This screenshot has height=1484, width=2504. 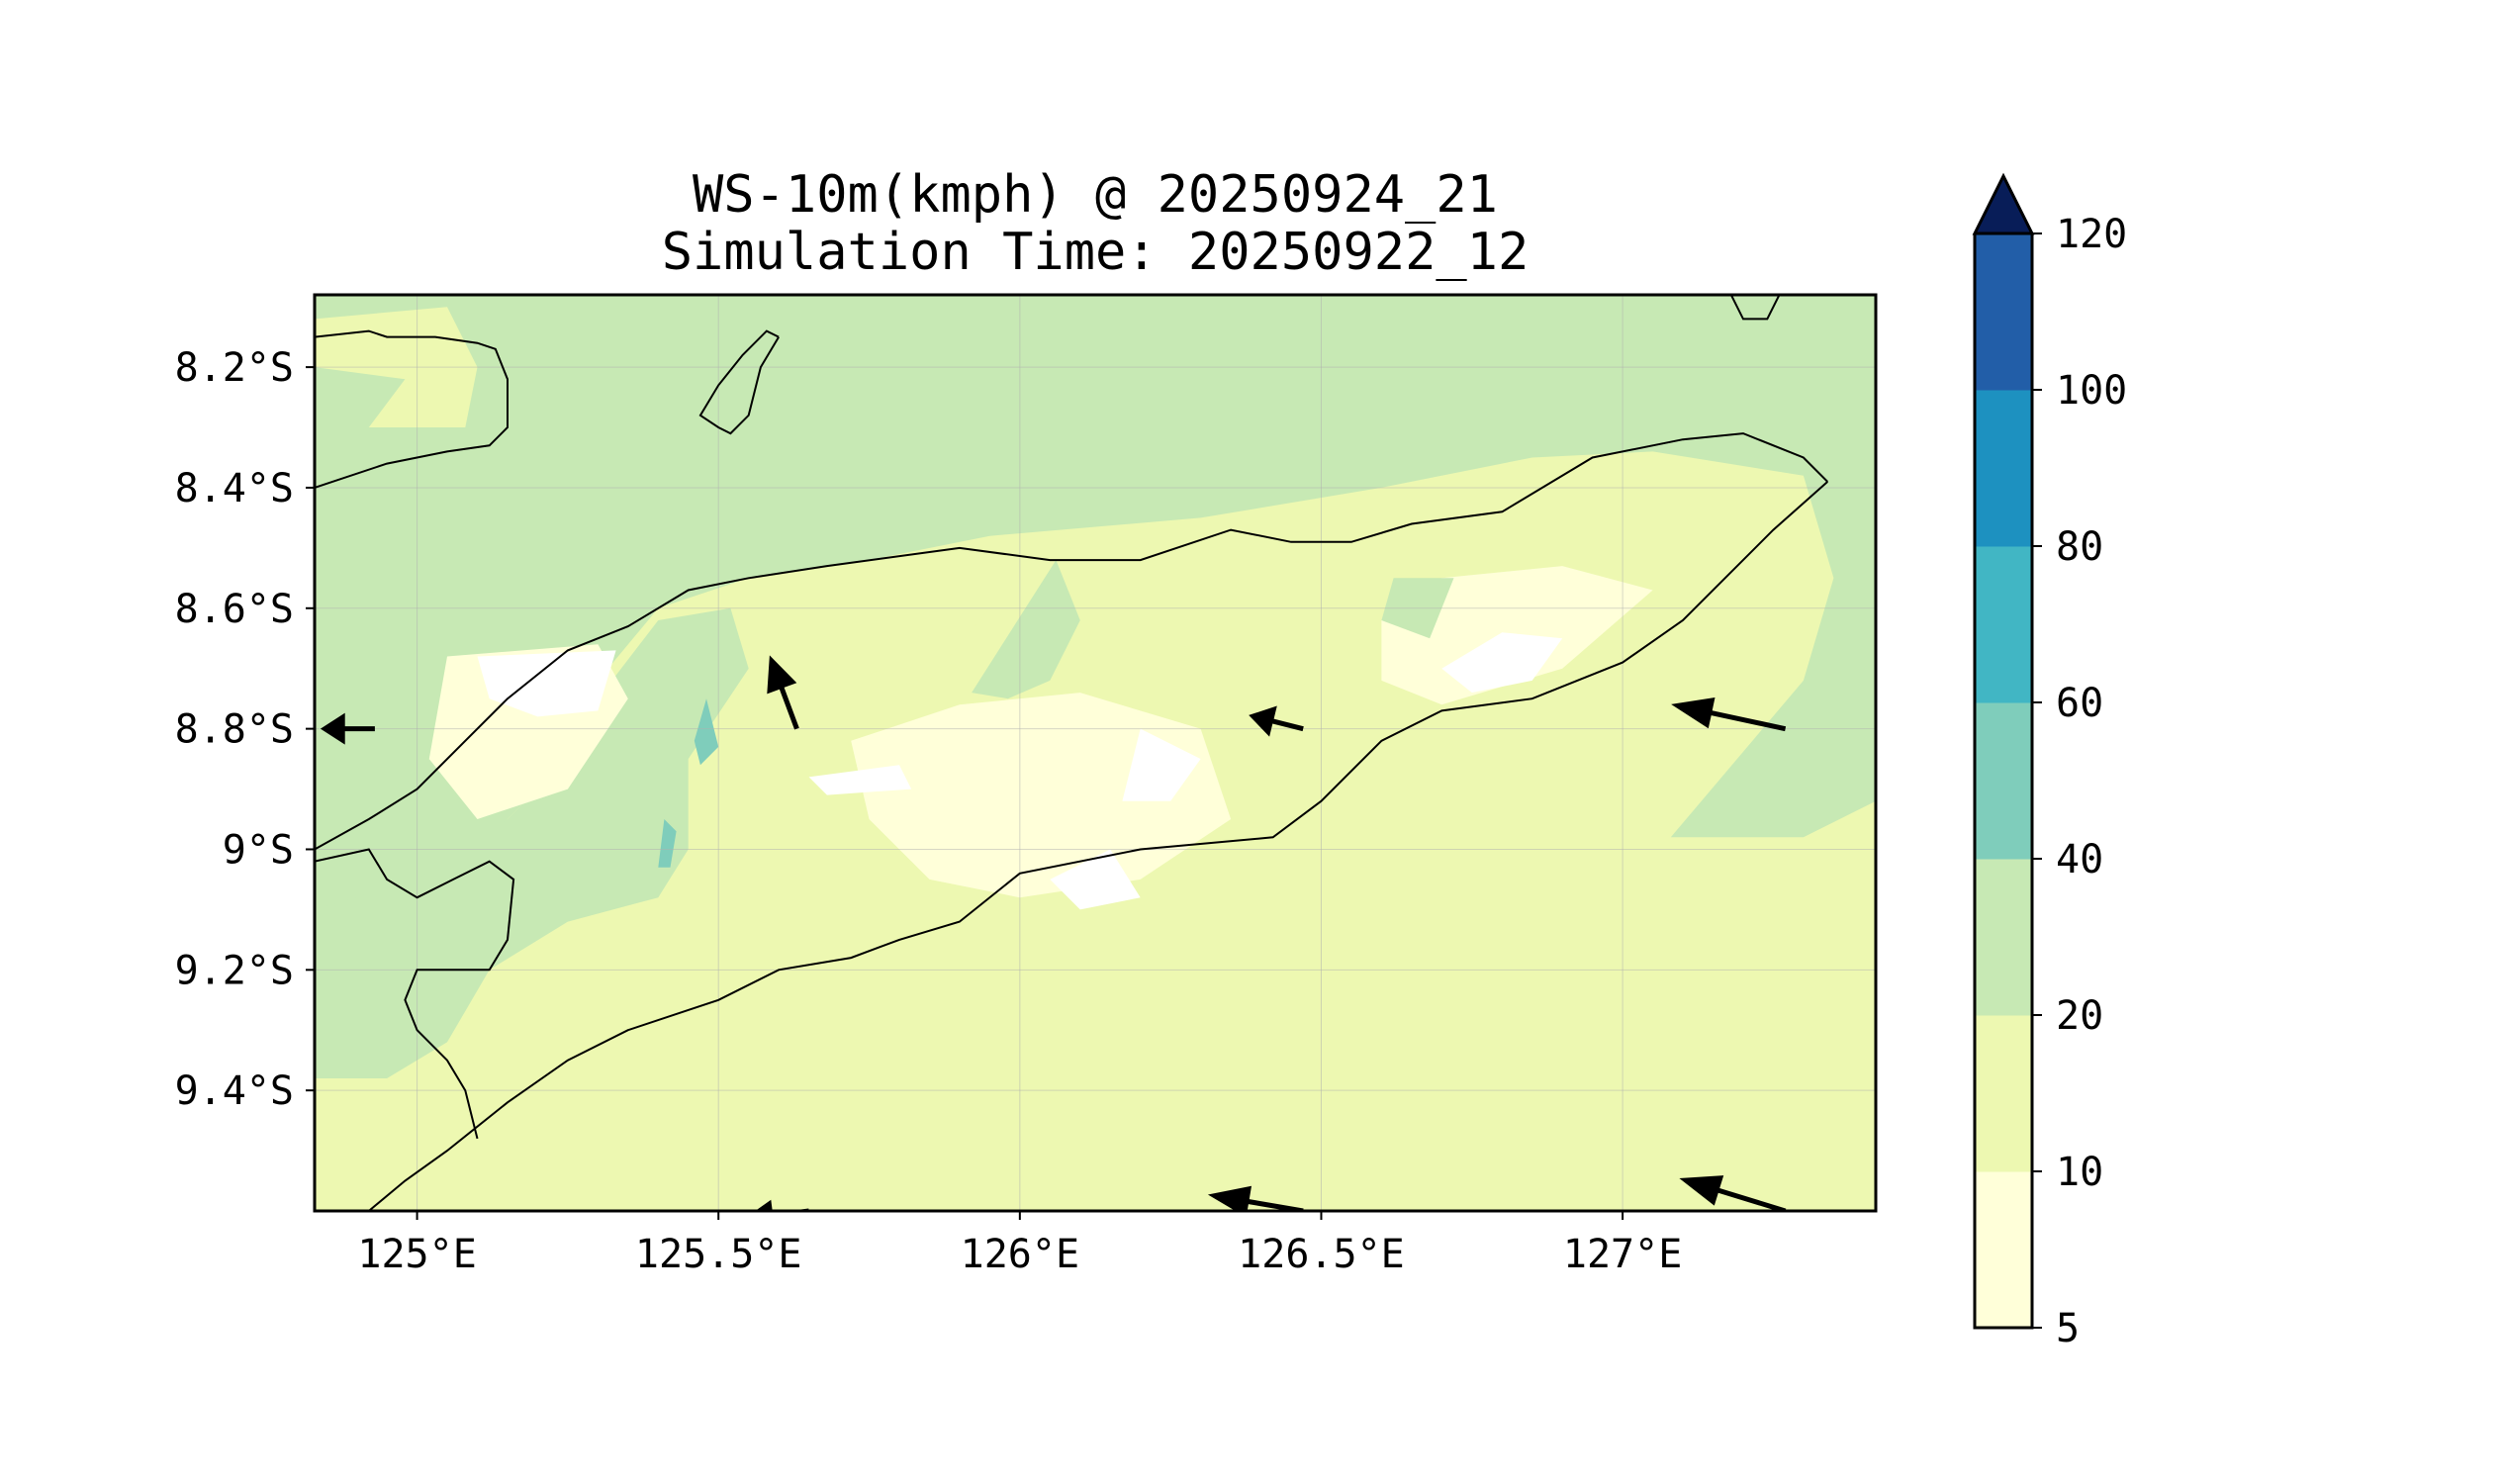 What do you see at coordinates (2003, 203) in the screenshot?
I see `colorbar-extend-arrow` at bounding box center [2003, 203].